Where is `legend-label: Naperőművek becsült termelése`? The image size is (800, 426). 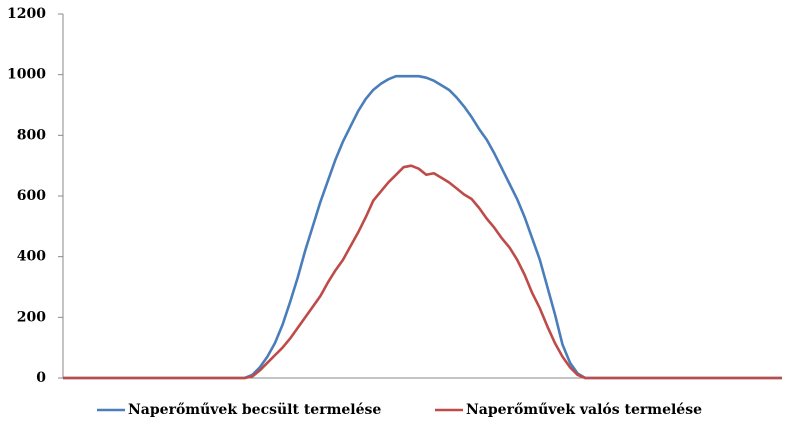
legend-label: Naperőművek becsült termelése is located at coordinates (254, 410).